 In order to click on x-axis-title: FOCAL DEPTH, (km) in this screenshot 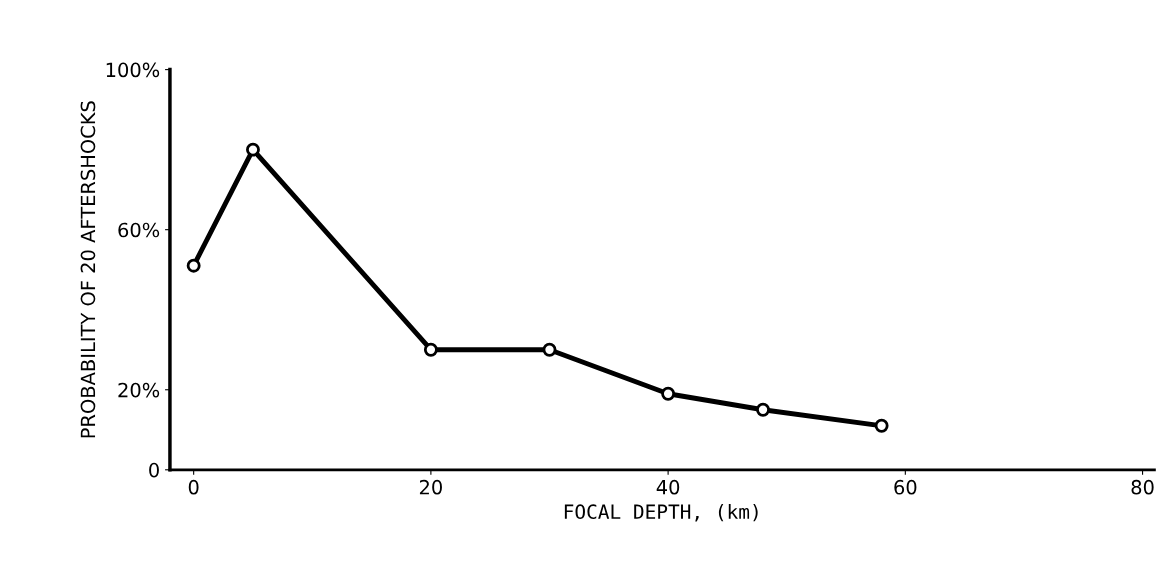, I will do `click(661, 513)`.